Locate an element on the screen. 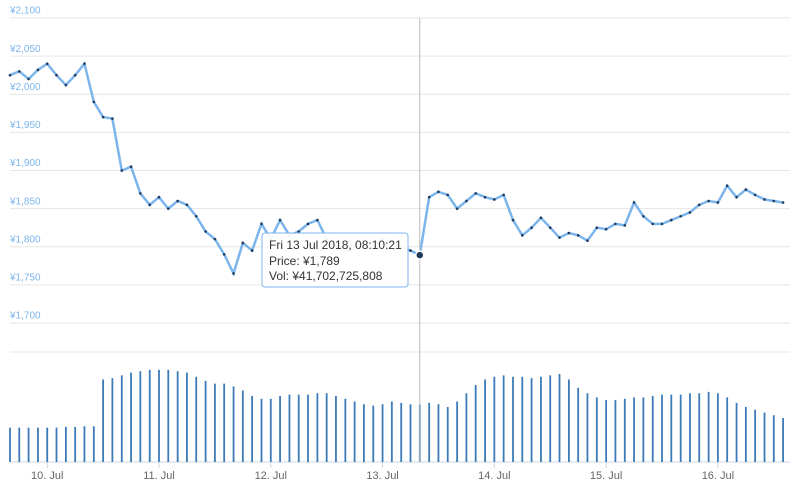  hover-marker is located at coordinates (420, 255).